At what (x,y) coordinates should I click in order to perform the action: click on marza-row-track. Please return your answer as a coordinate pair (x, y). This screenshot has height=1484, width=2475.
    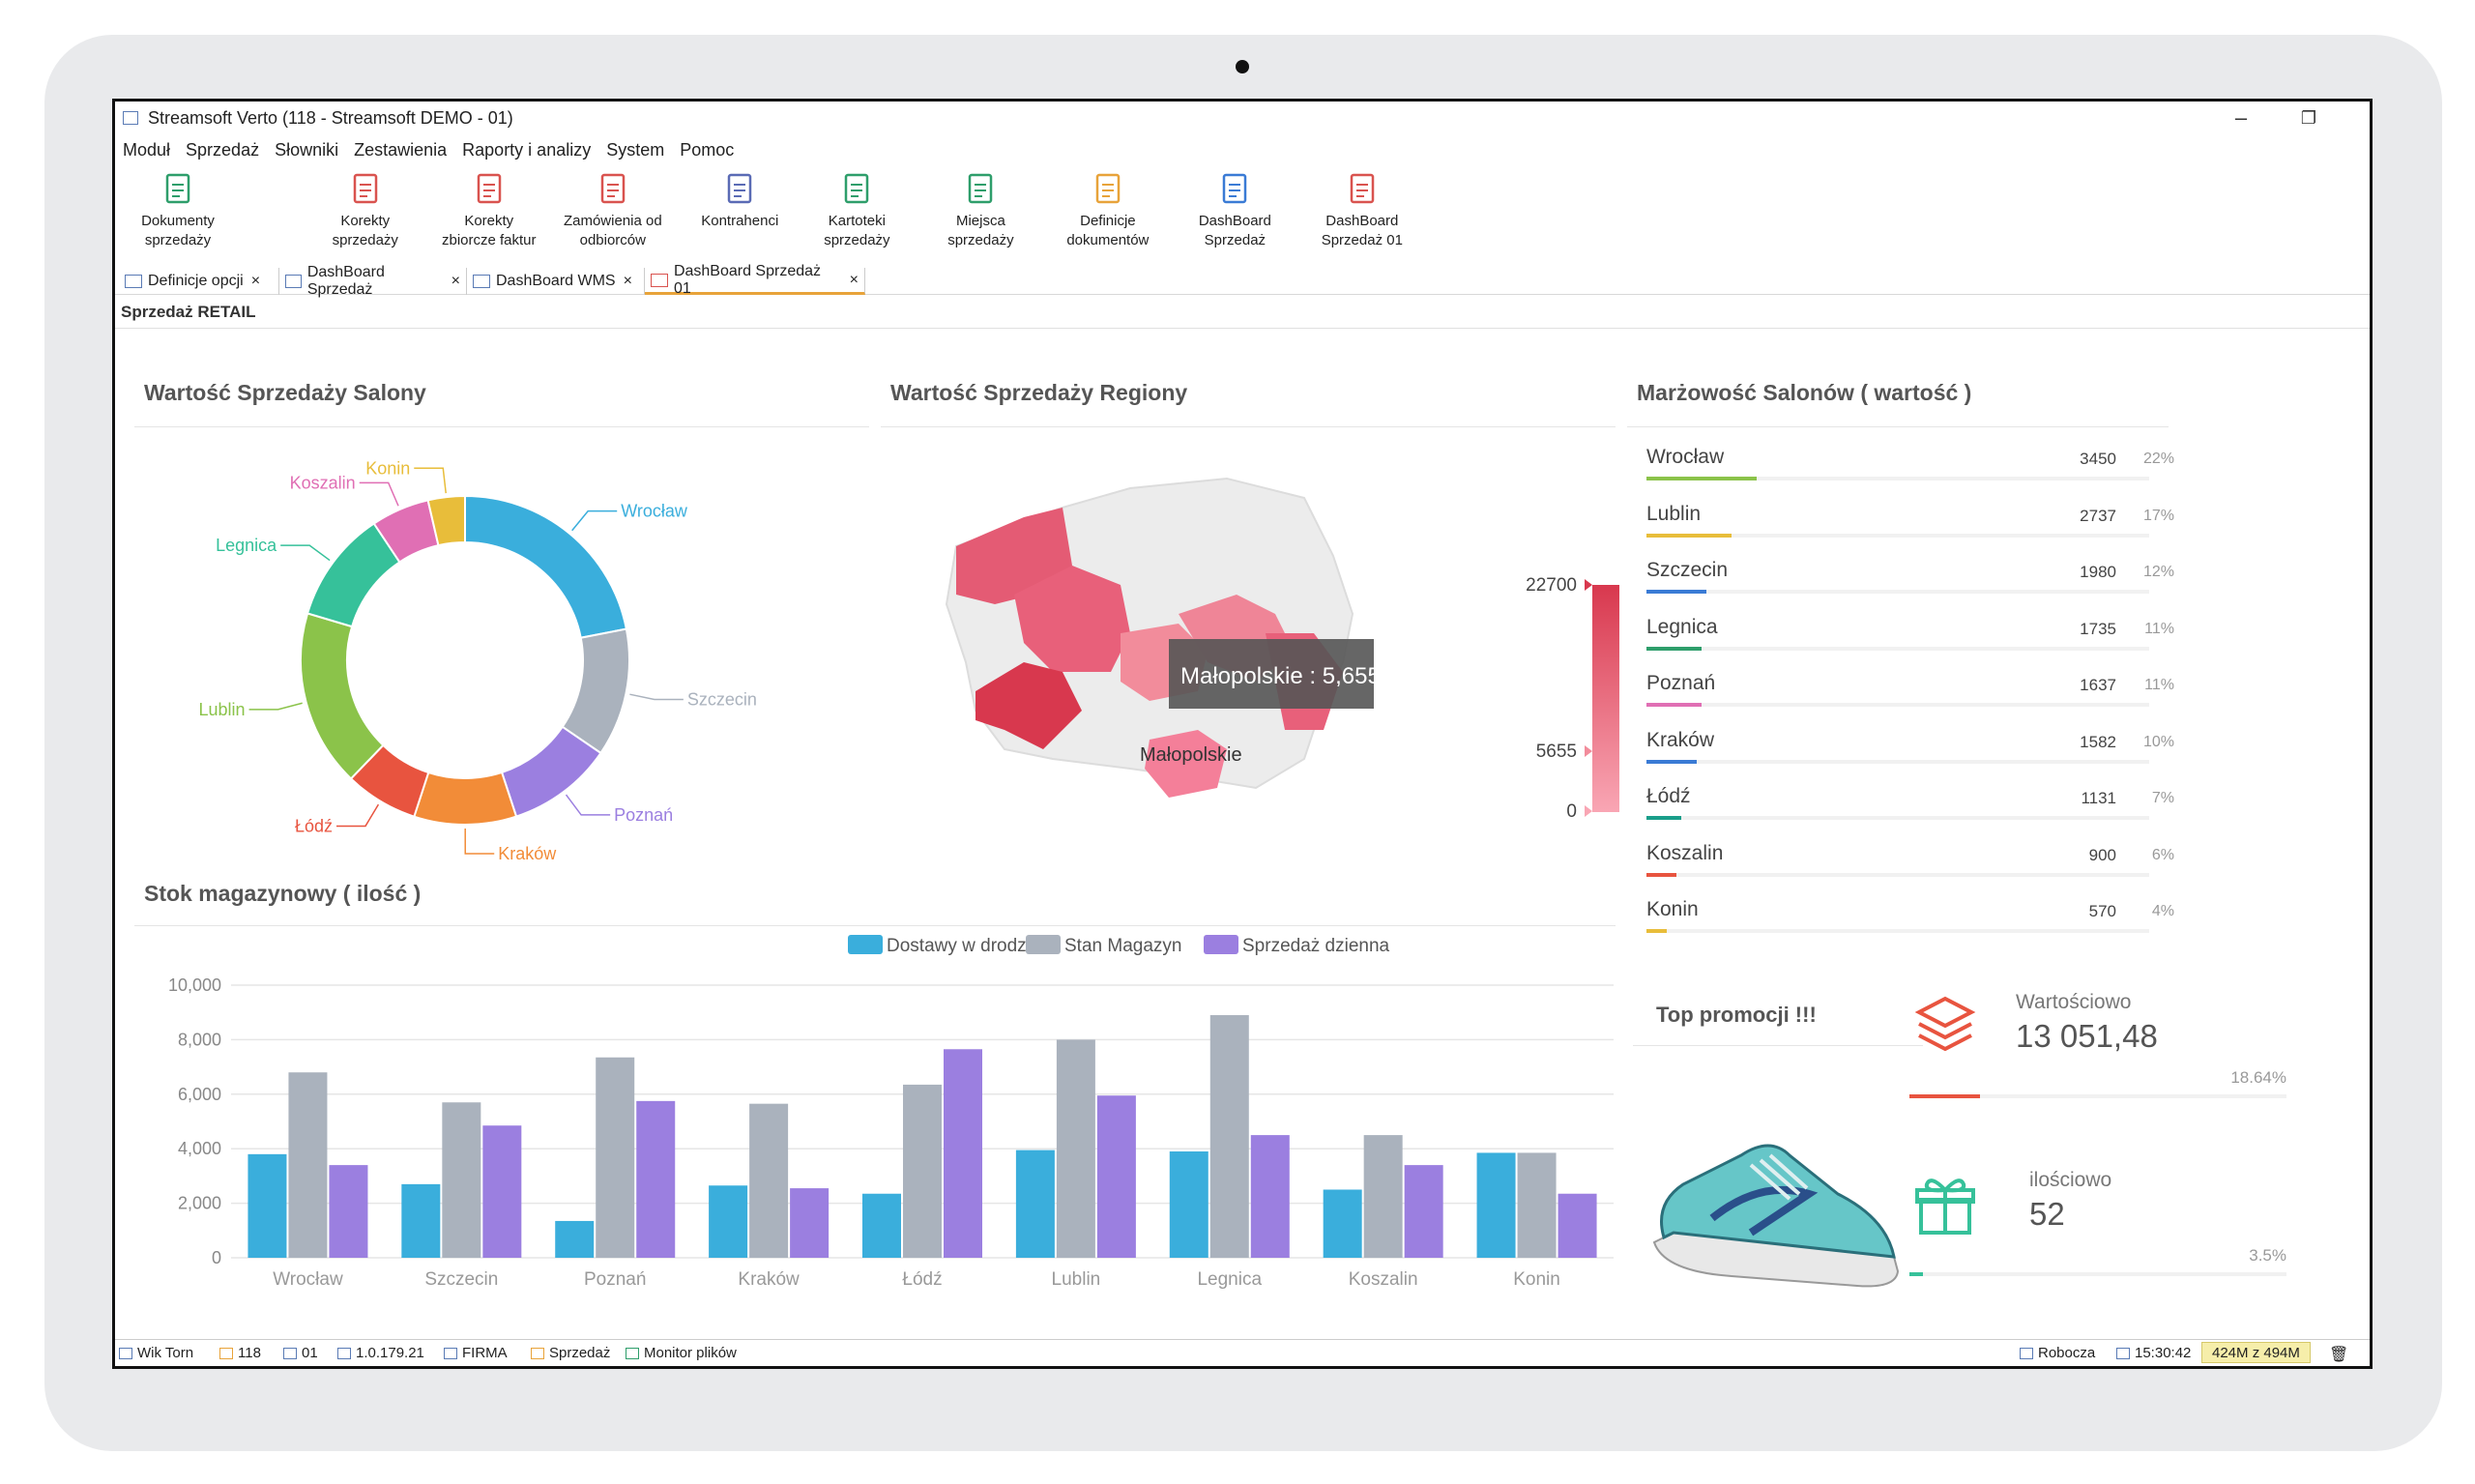
    Looking at the image, I should click on (1897, 705).